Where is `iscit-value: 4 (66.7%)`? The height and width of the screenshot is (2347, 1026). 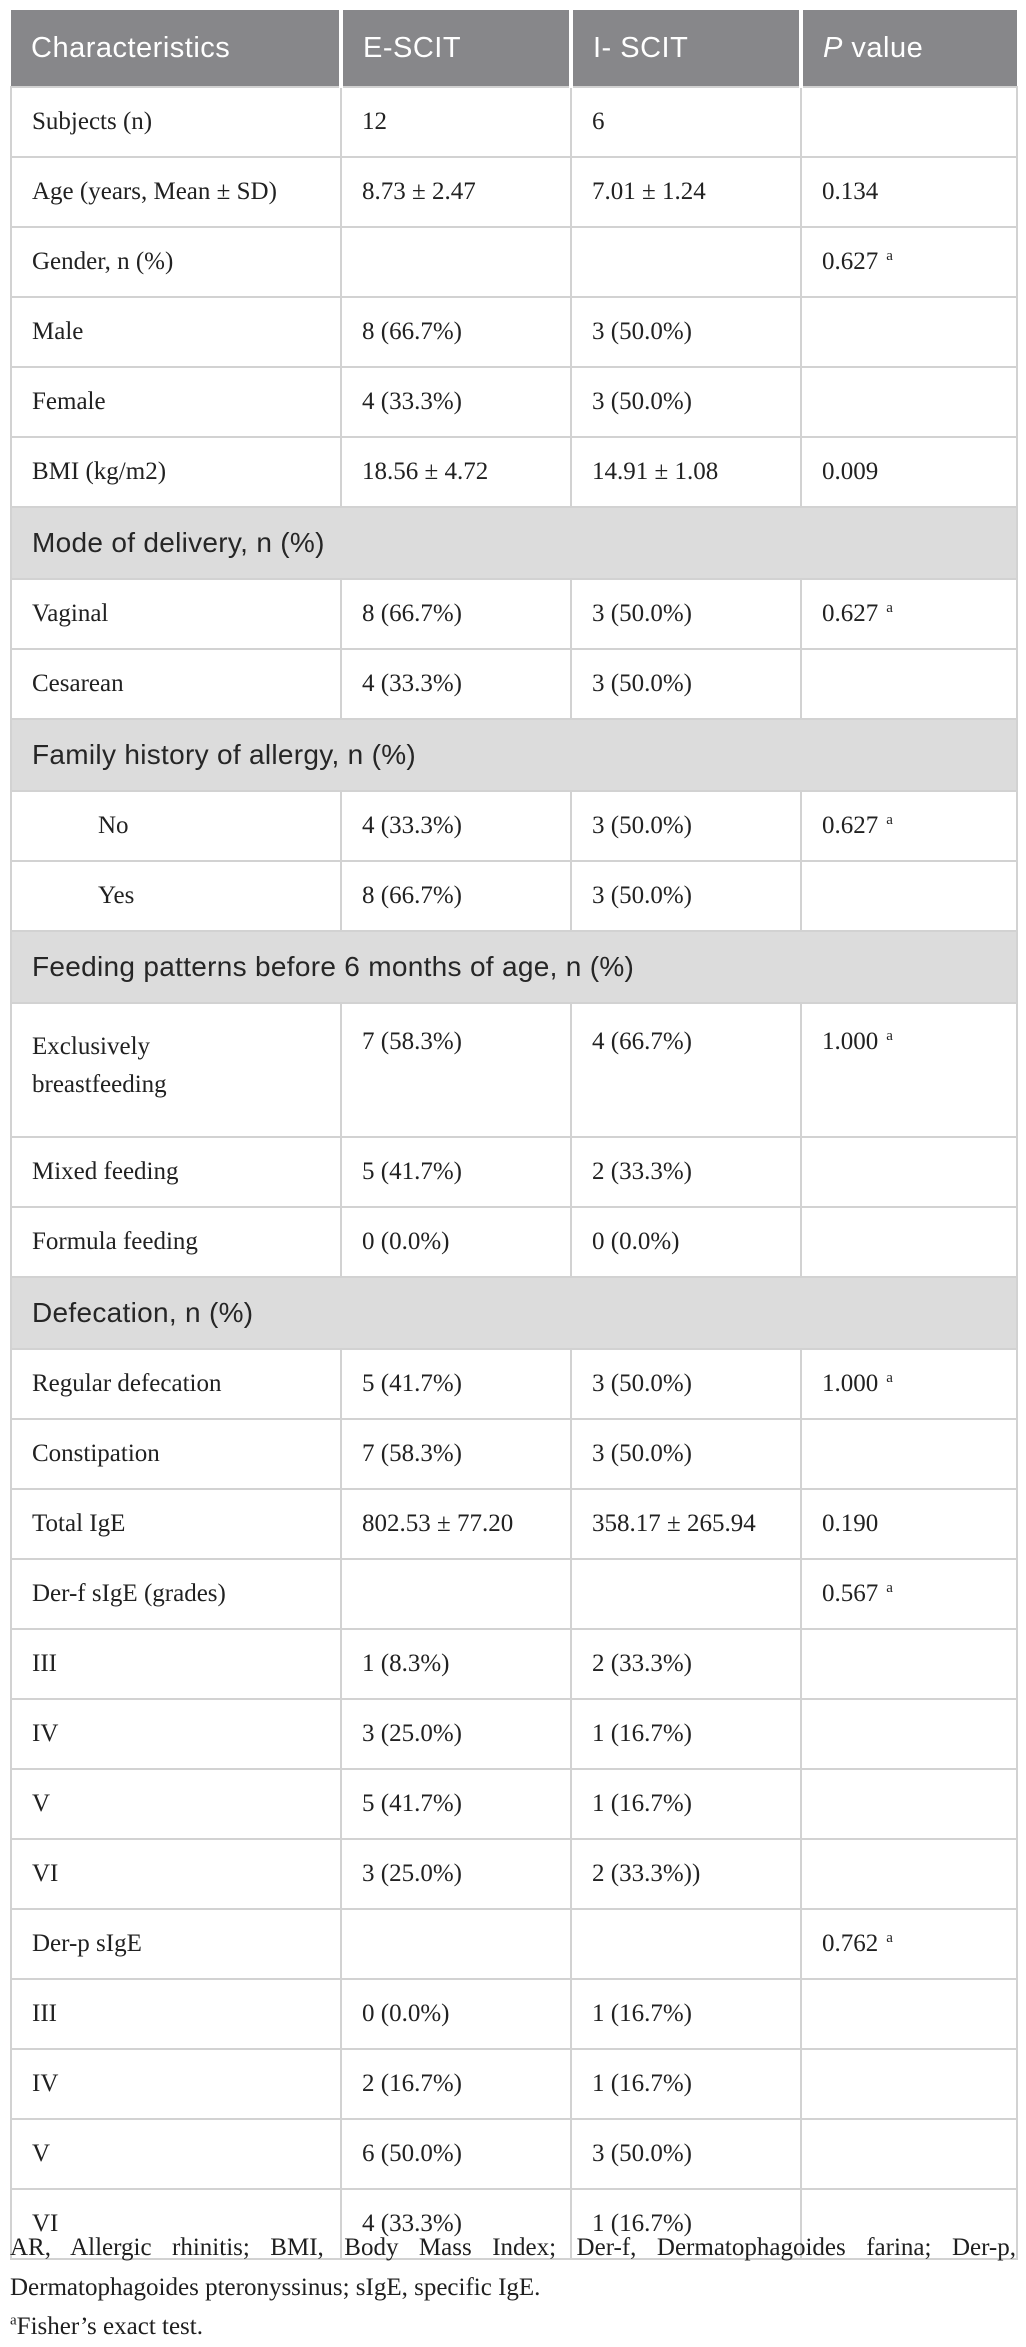
iscit-value: 4 (66.7%) is located at coordinates (686, 1070).